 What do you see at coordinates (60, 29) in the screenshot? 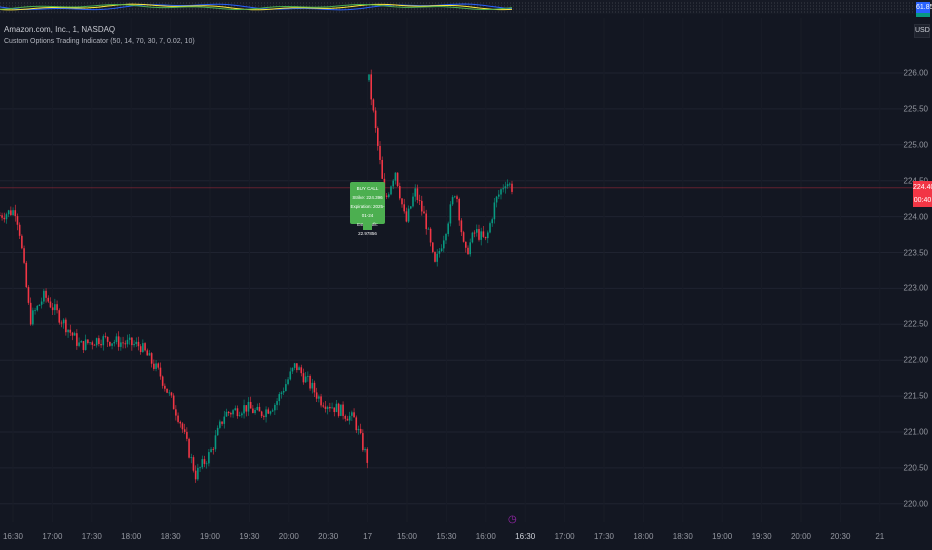
I see `symbol-legend: Amazon.com, Inc., 1, NASDAQ` at bounding box center [60, 29].